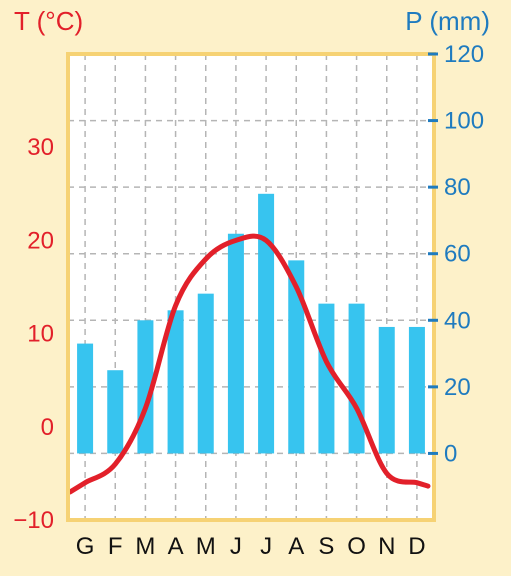  What do you see at coordinates (457, 187) in the screenshot?
I see `right-tick-label: 80` at bounding box center [457, 187].